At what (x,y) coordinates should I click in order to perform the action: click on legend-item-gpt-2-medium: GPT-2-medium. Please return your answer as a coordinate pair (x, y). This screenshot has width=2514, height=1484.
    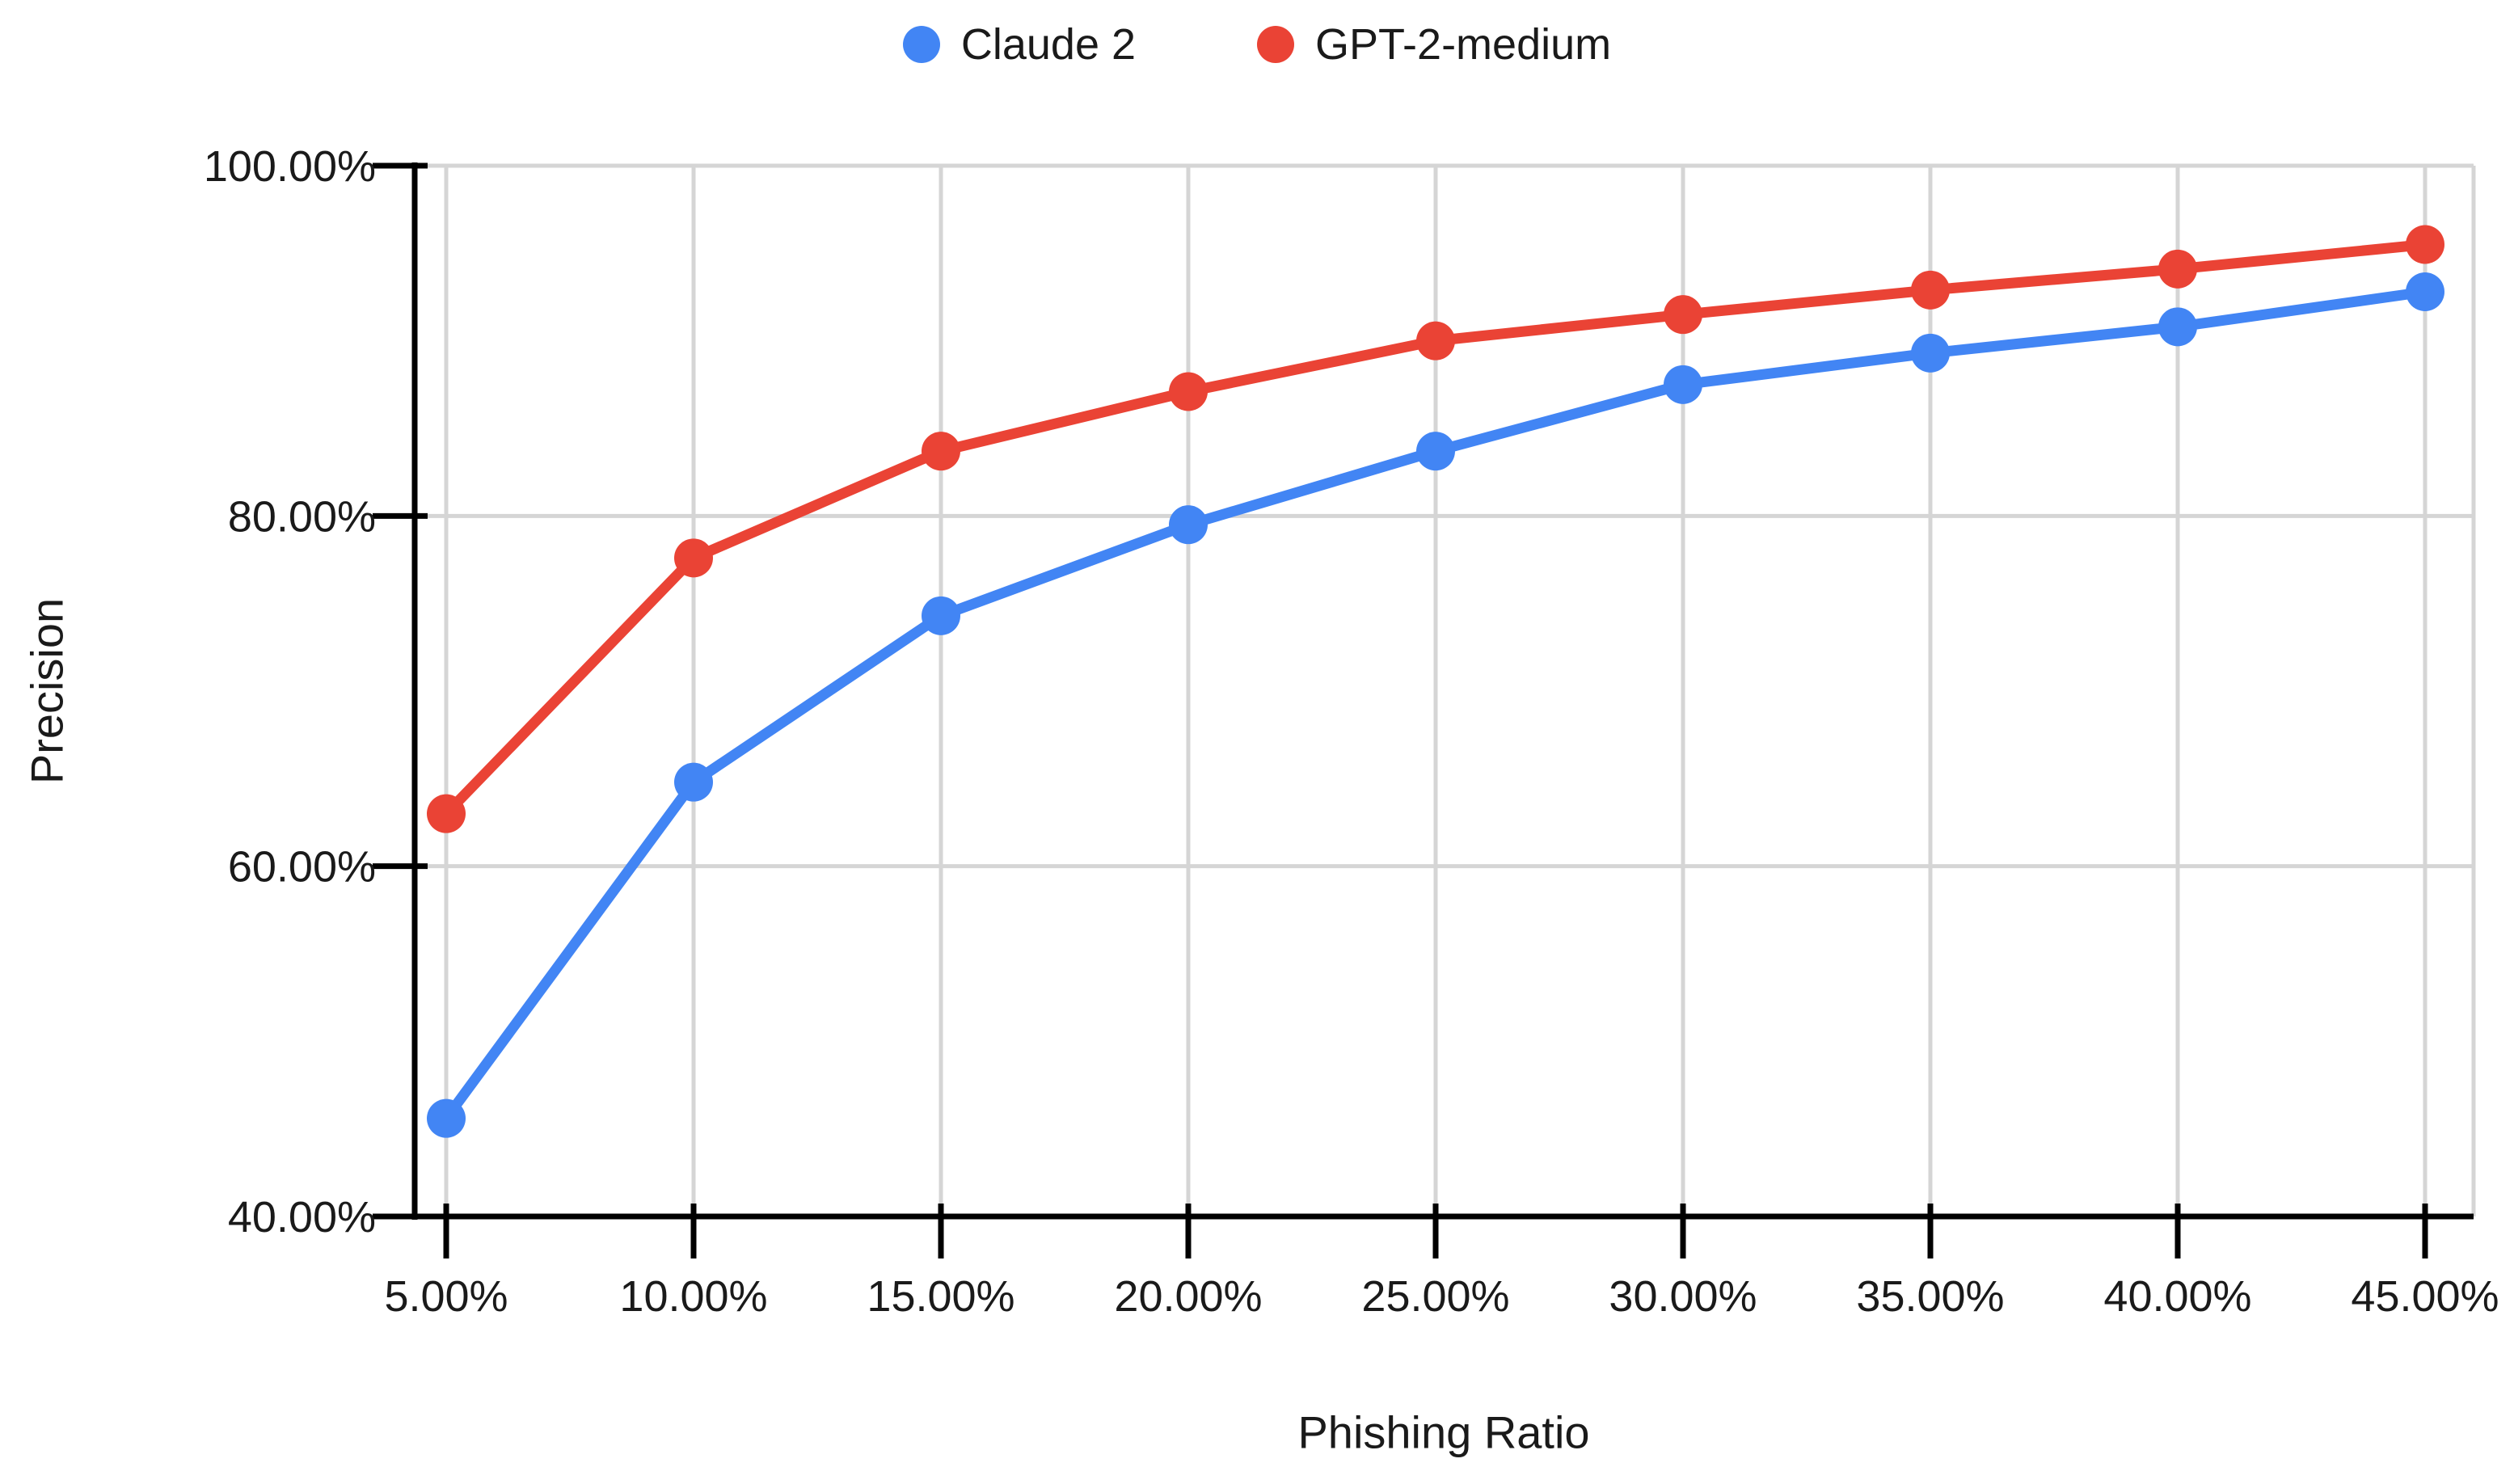
    Looking at the image, I should click on (1434, 44).